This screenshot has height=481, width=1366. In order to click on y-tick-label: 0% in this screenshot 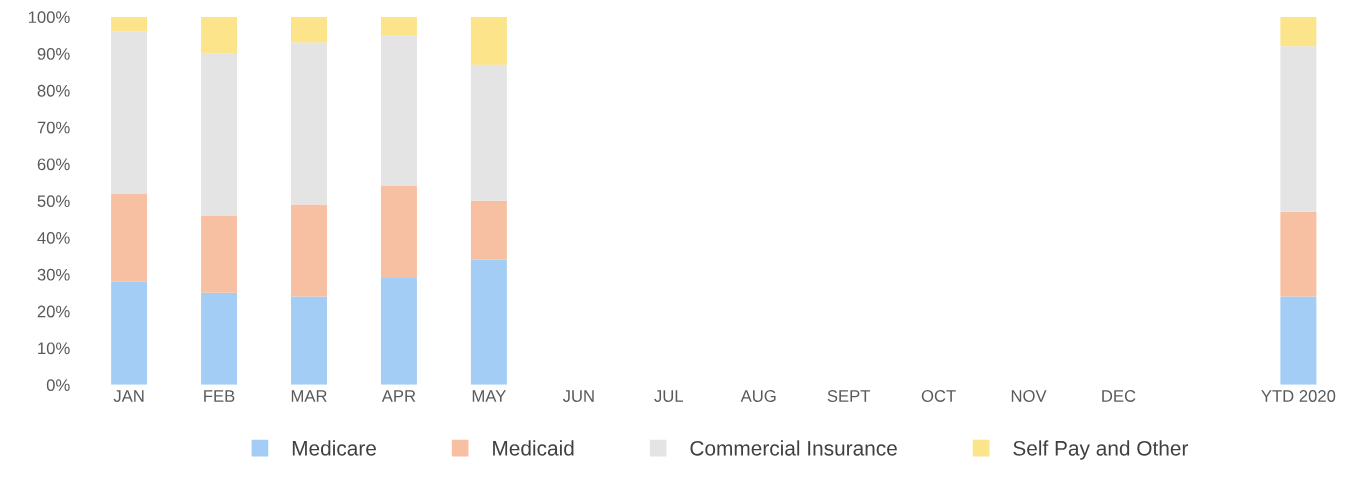, I will do `click(58, 385)`.